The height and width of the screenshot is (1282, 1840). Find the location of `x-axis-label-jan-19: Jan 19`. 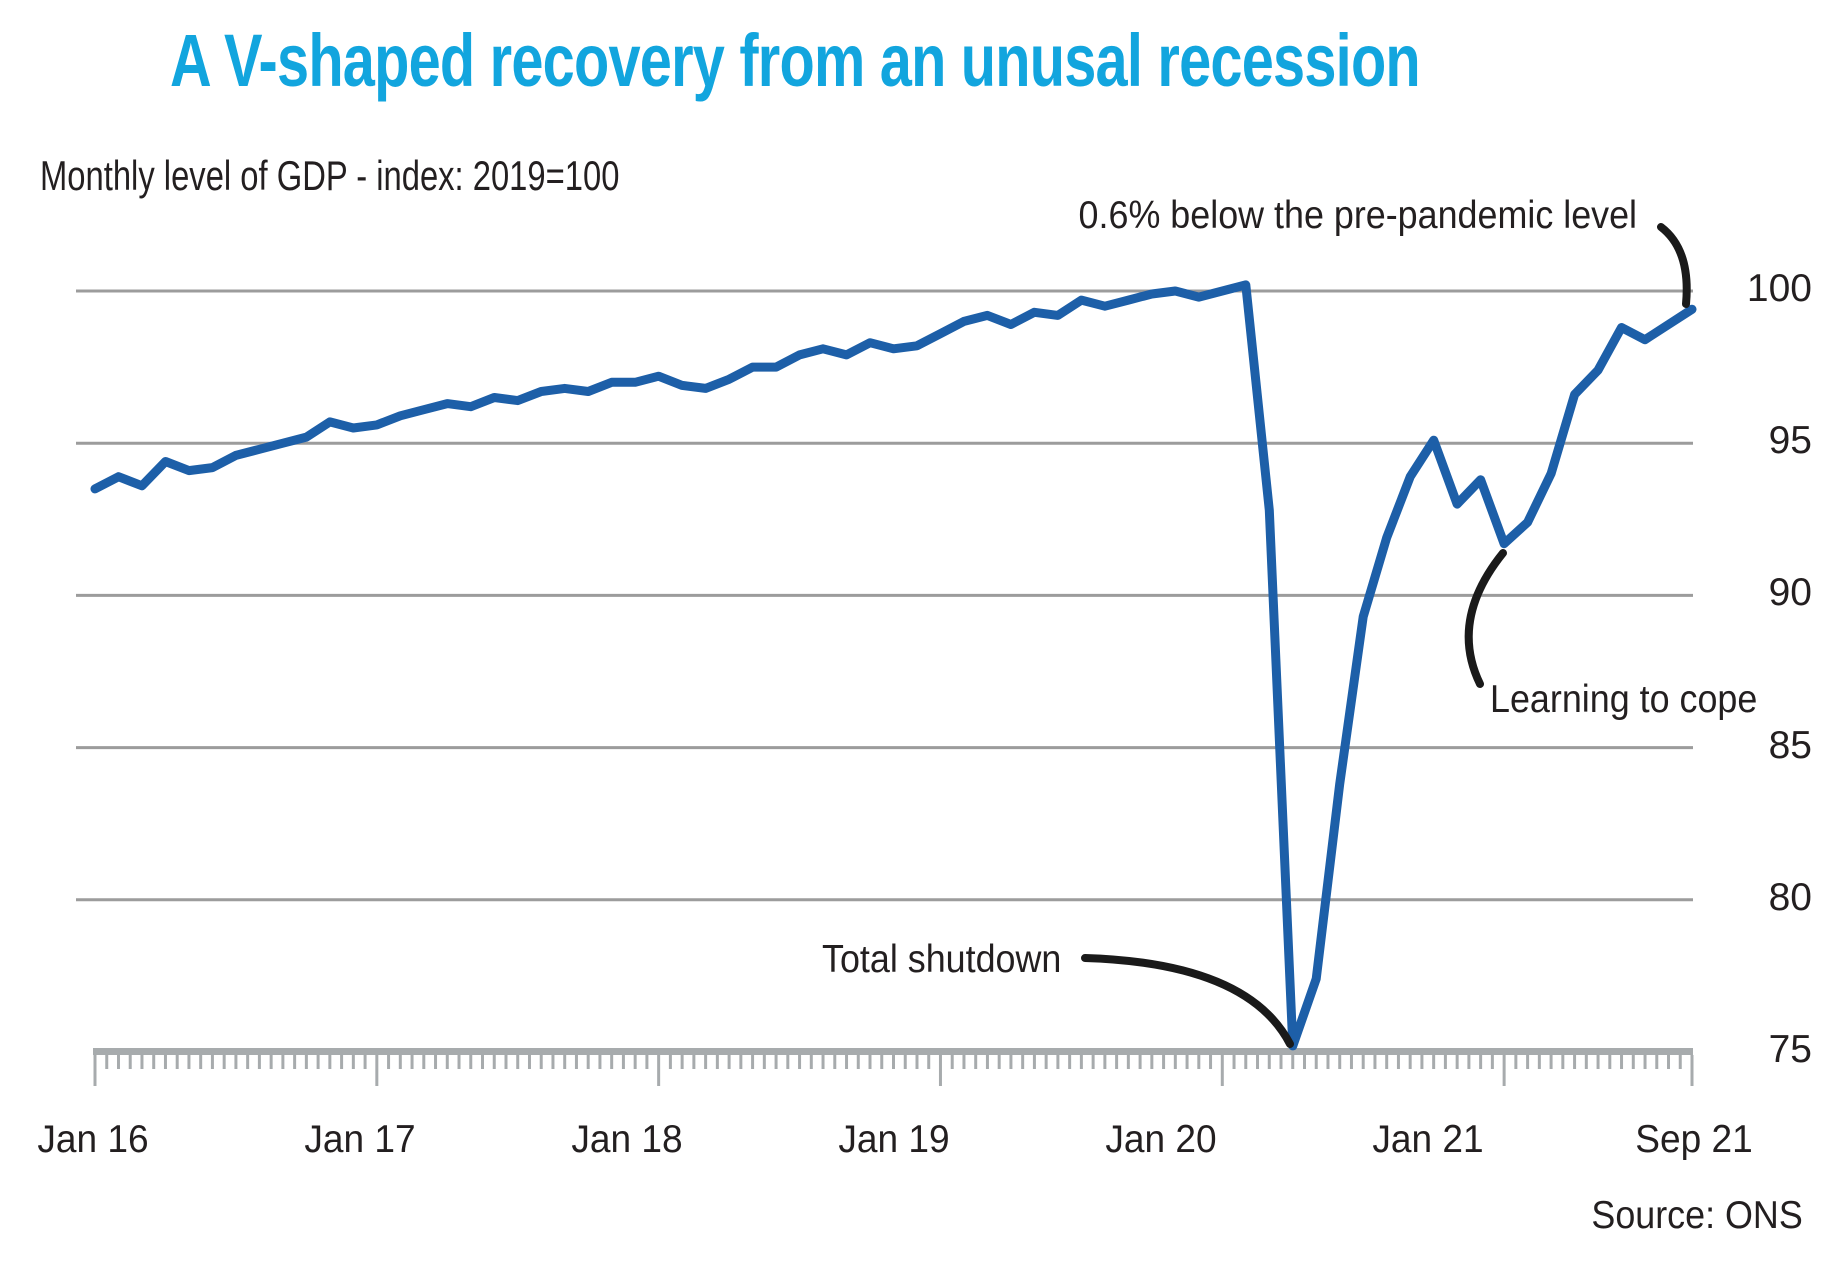

x-axis-label-jan-19: Jan 19 is located at coordinates (894, 1139).